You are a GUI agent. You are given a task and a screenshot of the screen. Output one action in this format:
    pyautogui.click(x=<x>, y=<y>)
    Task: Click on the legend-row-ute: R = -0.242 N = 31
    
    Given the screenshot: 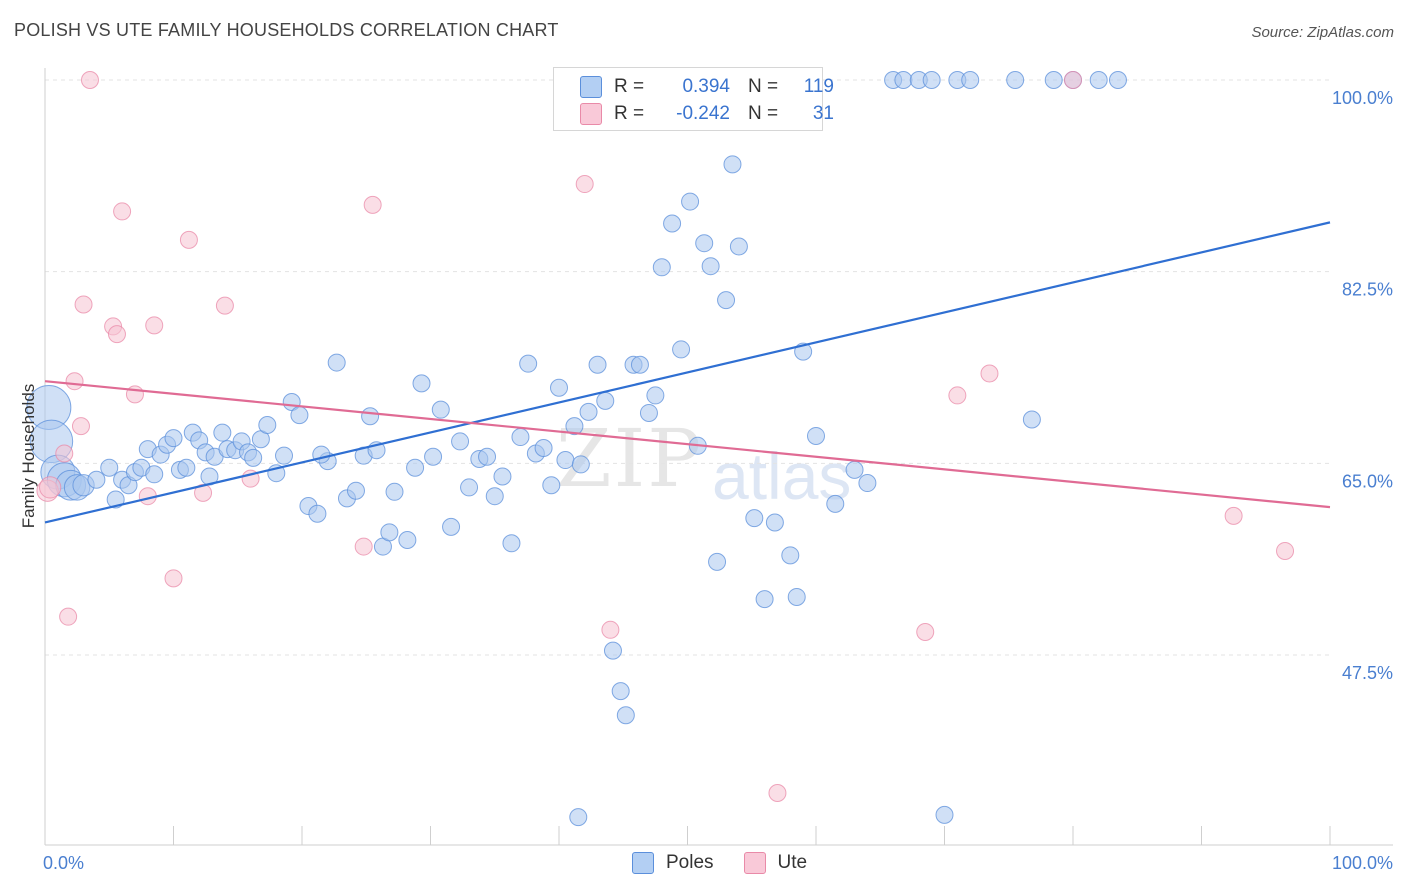 What is the action you would take?
    pyautogui.click(x=707, y=114)
    